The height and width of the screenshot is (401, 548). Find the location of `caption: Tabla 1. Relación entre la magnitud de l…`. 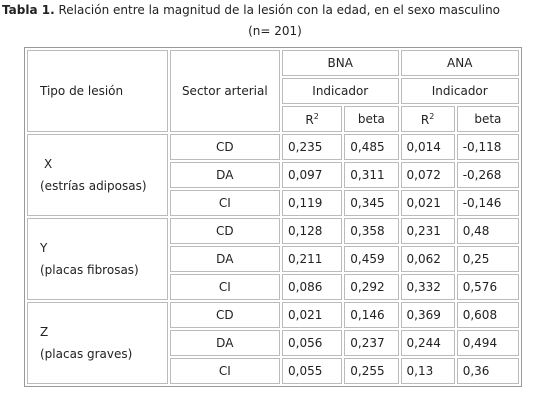

caption: Tabla 1. Relación entre la magnitud de l… is located at coordinates (275, 10).